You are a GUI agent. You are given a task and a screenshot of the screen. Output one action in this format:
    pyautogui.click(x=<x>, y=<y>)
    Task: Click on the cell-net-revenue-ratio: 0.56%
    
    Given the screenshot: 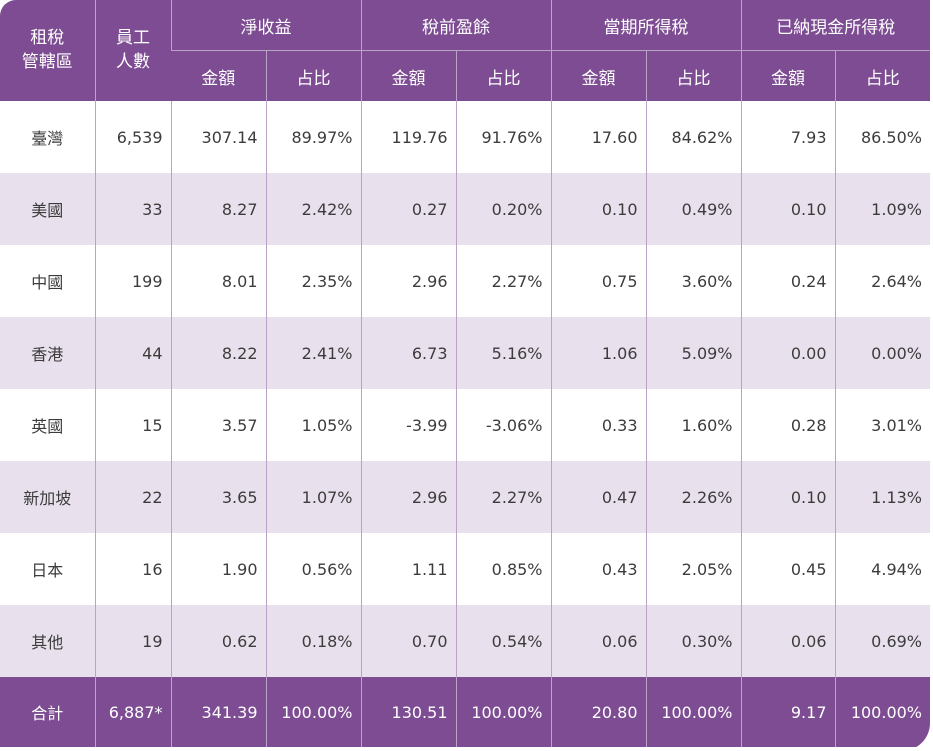 What is the action you would take?
    pyautogui.click(x=313, y=569)
    